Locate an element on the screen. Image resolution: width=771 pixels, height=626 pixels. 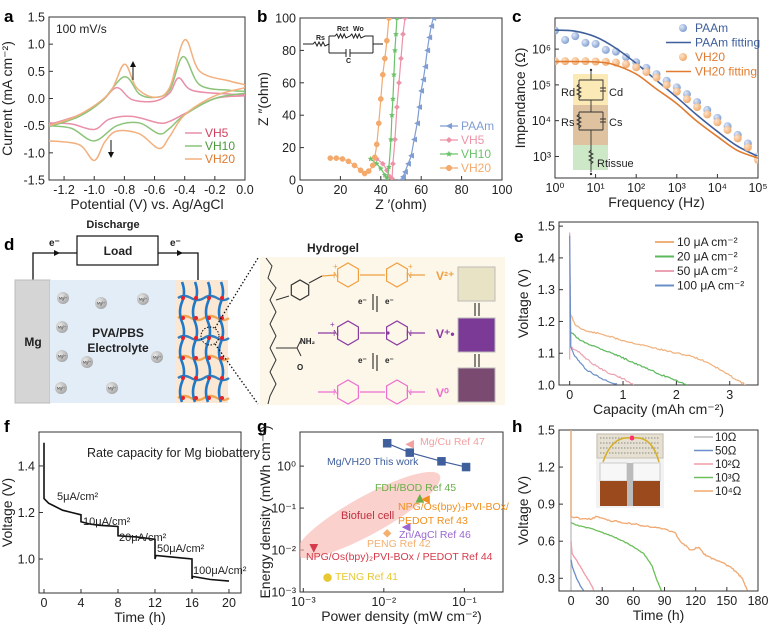
x-tick-label: 60 is located at coordinates (421, 190).